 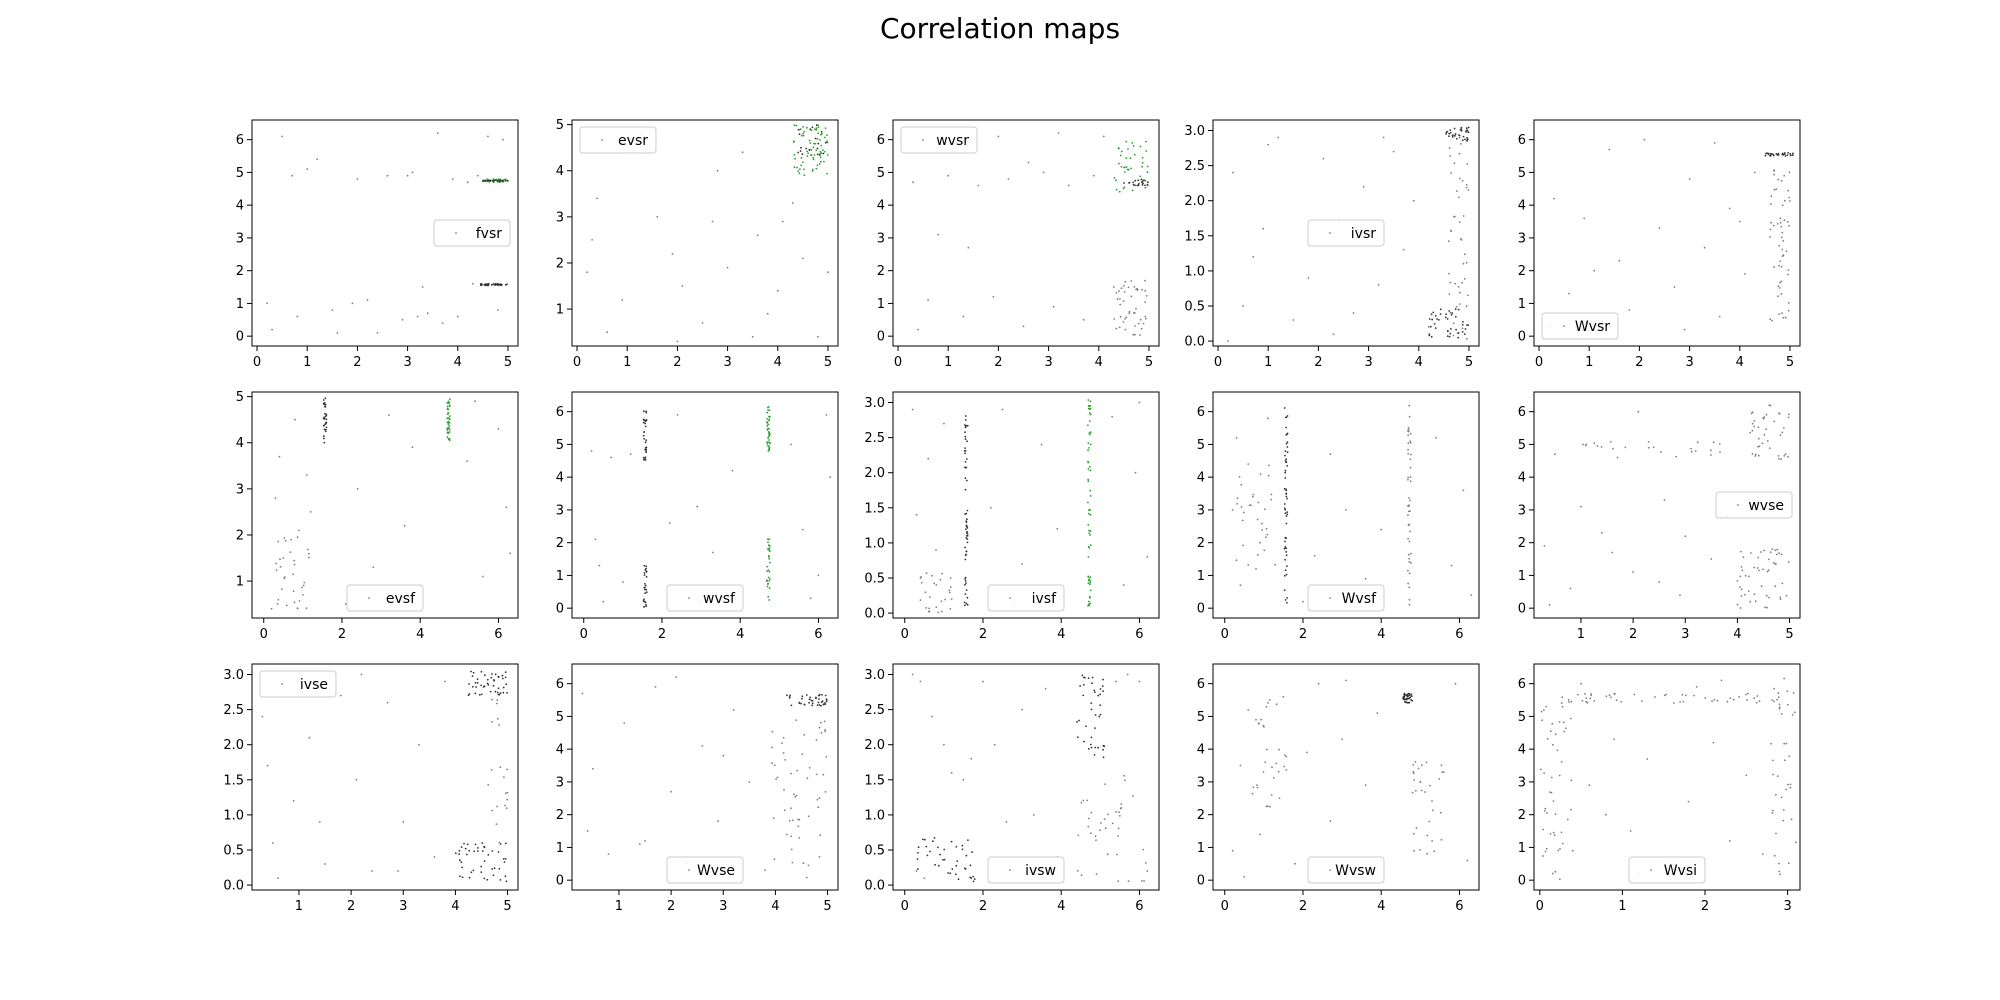 I want to click on axes-frame, so click(x=705, y=505).